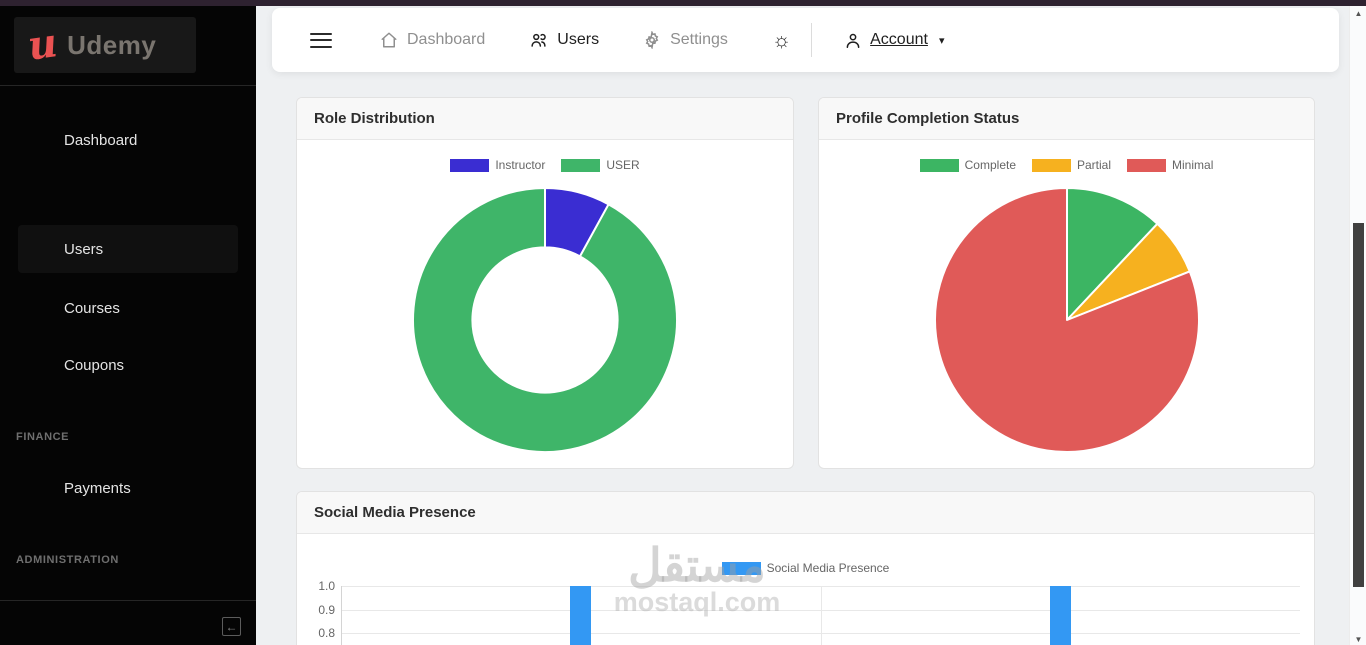 Image resolution: width=1366 pixels, height=645 pixels. I want to click on legend-item: Instructor, so click(497, 165).